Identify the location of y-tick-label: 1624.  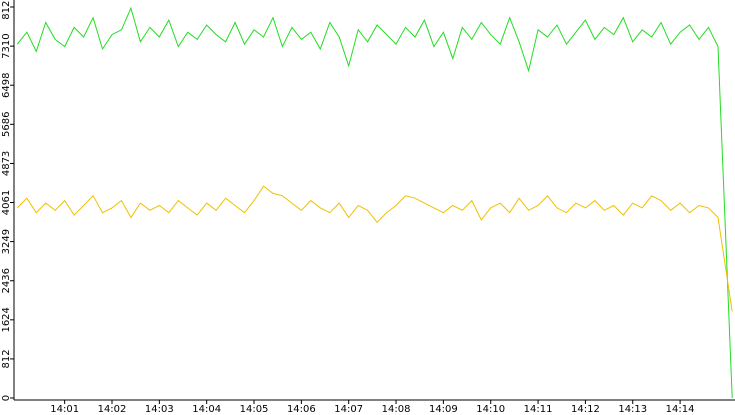
(6, 319).